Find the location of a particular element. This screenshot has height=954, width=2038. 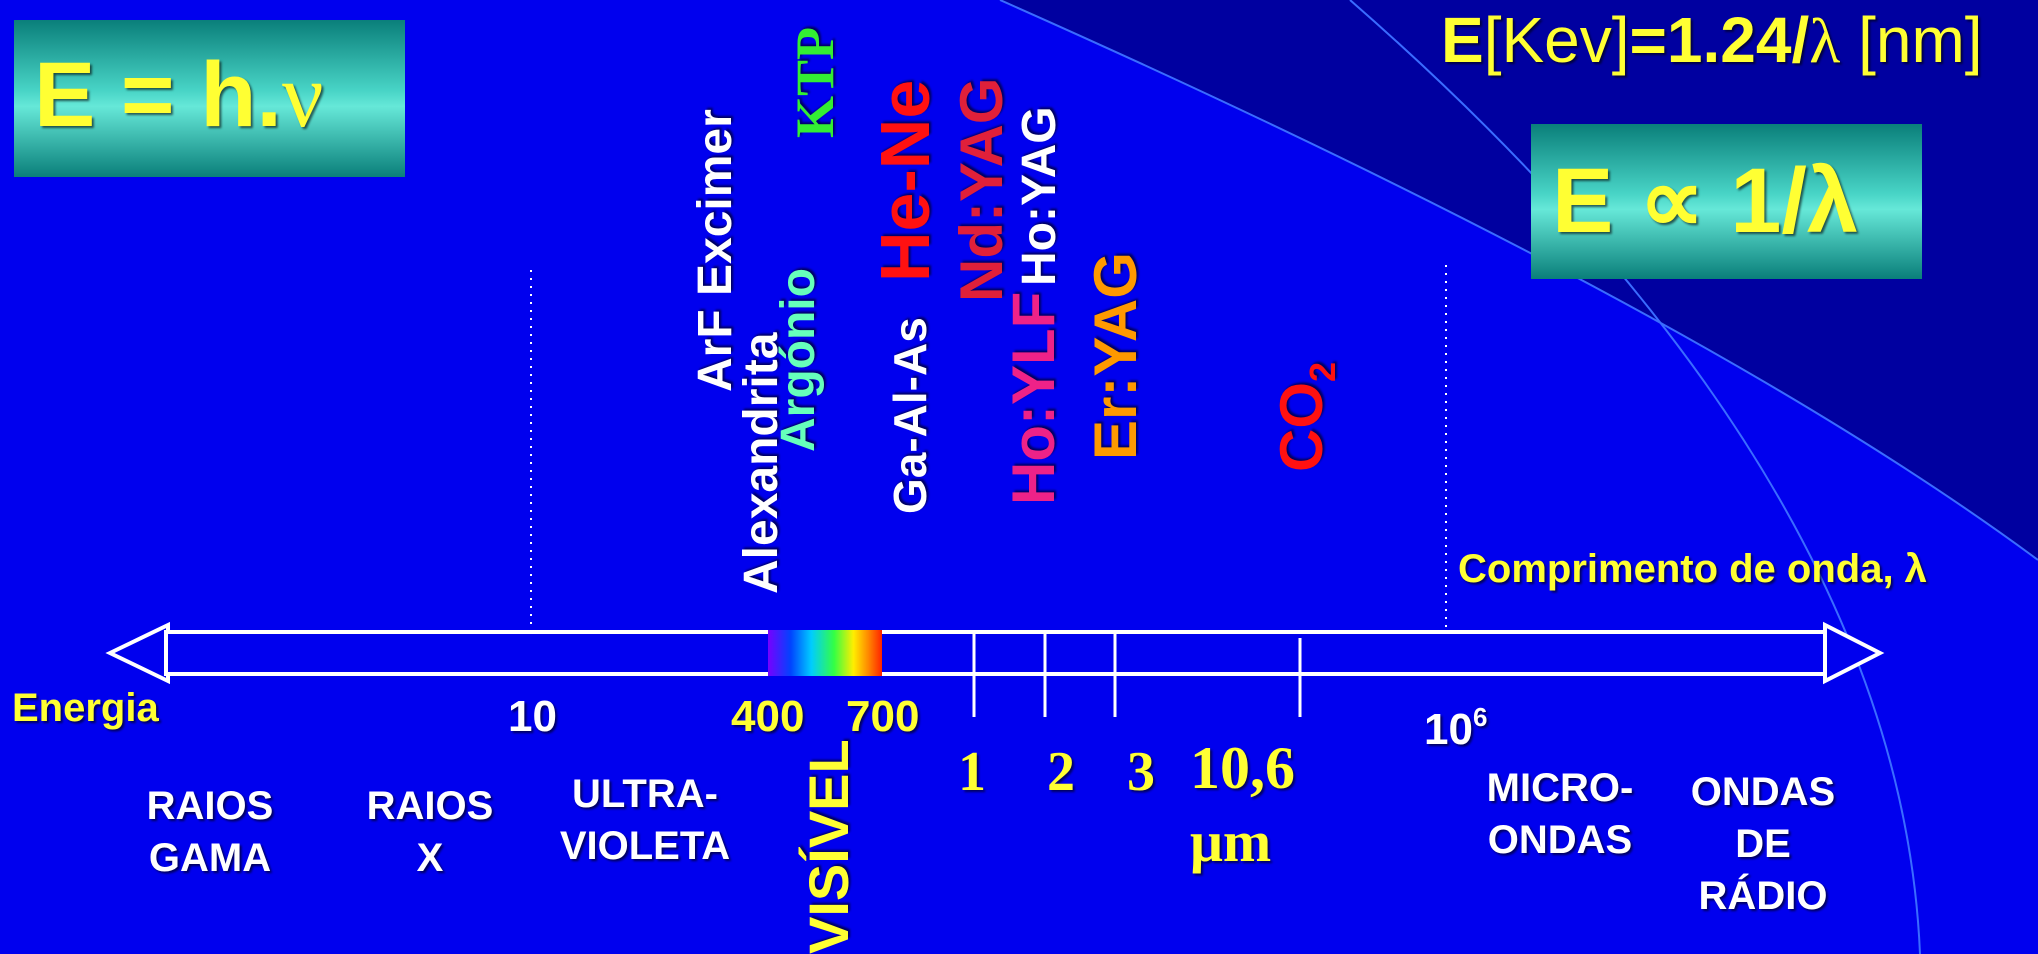

visible-spectrum is located at coordinates (825, 653).